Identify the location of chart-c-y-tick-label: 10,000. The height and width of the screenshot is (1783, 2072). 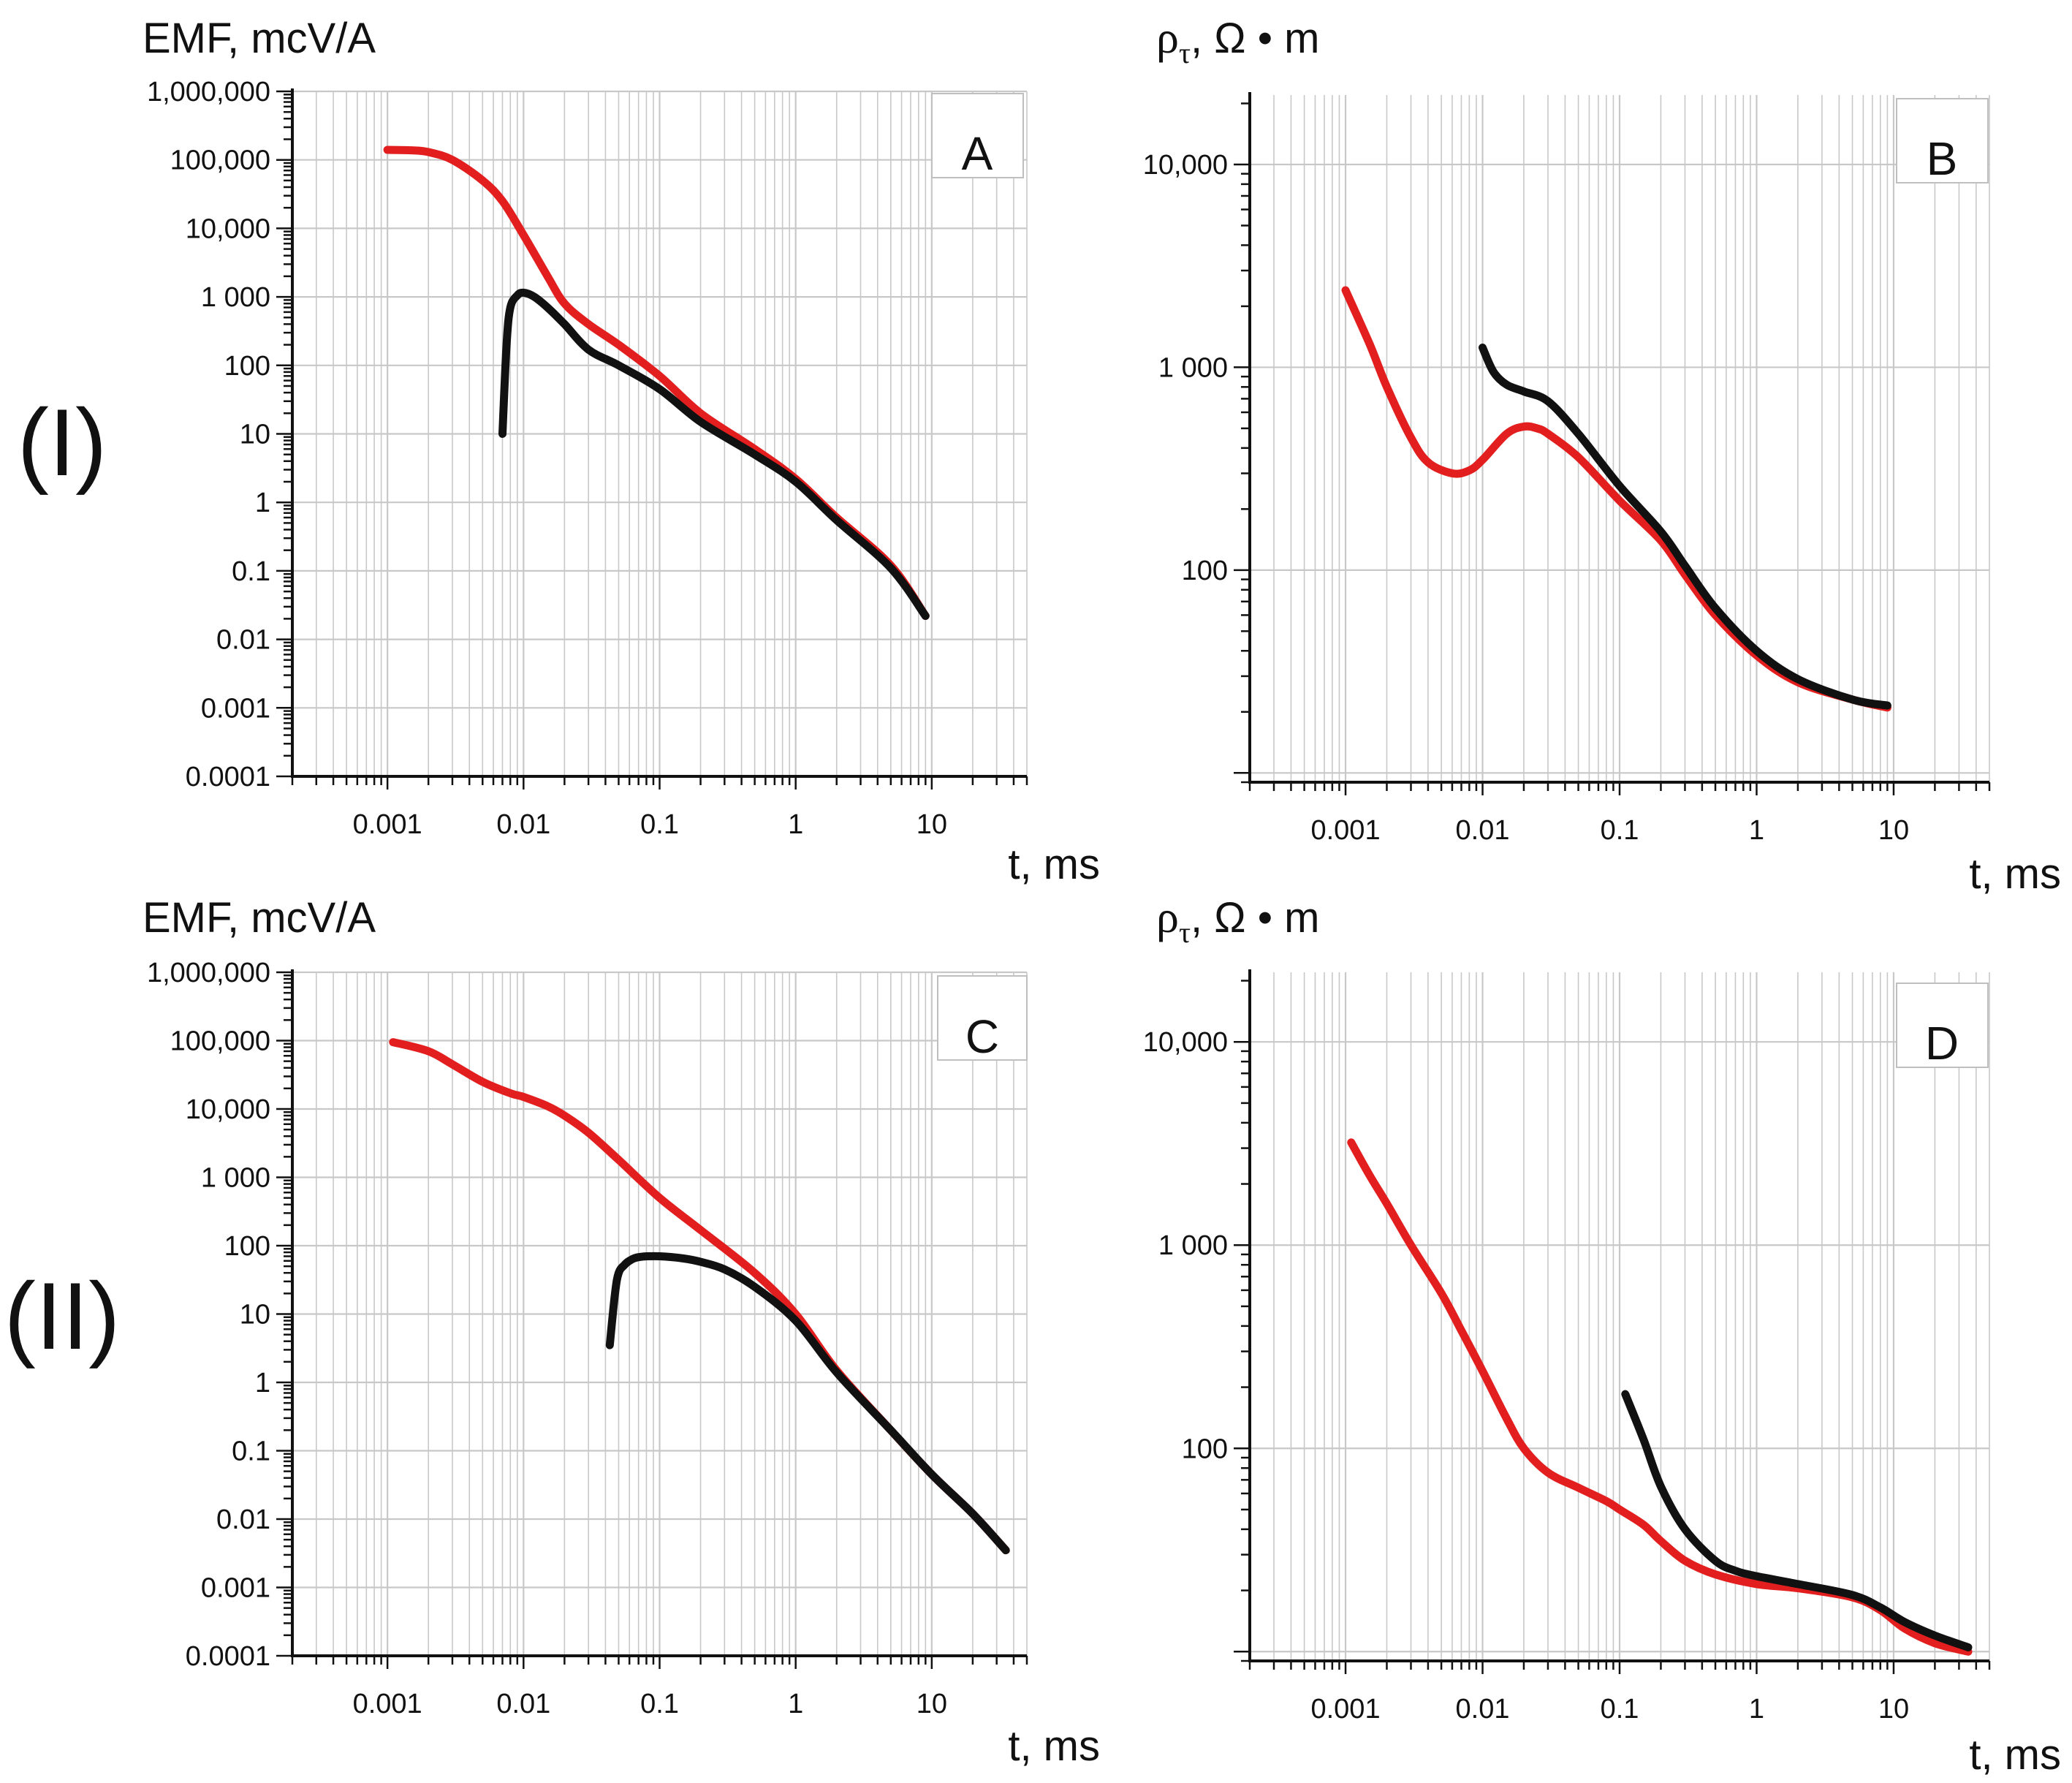
(228, 1109).